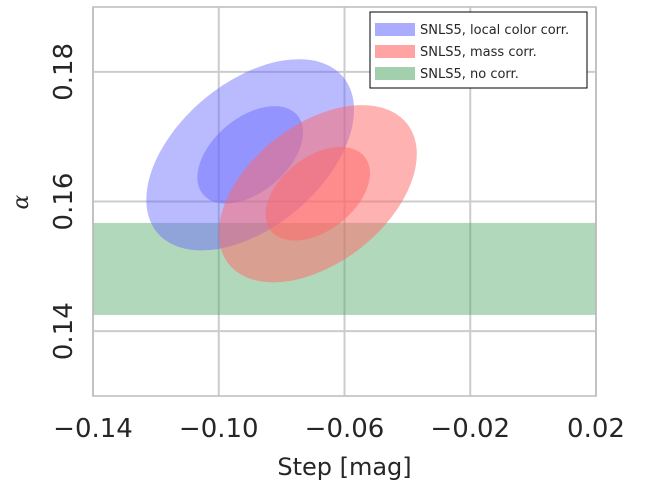 This screenshot has width=649, height=484. Describe the element at coordinates (64, 72) in the screenshot. I see `y-tick-label: 0.18` at that location.